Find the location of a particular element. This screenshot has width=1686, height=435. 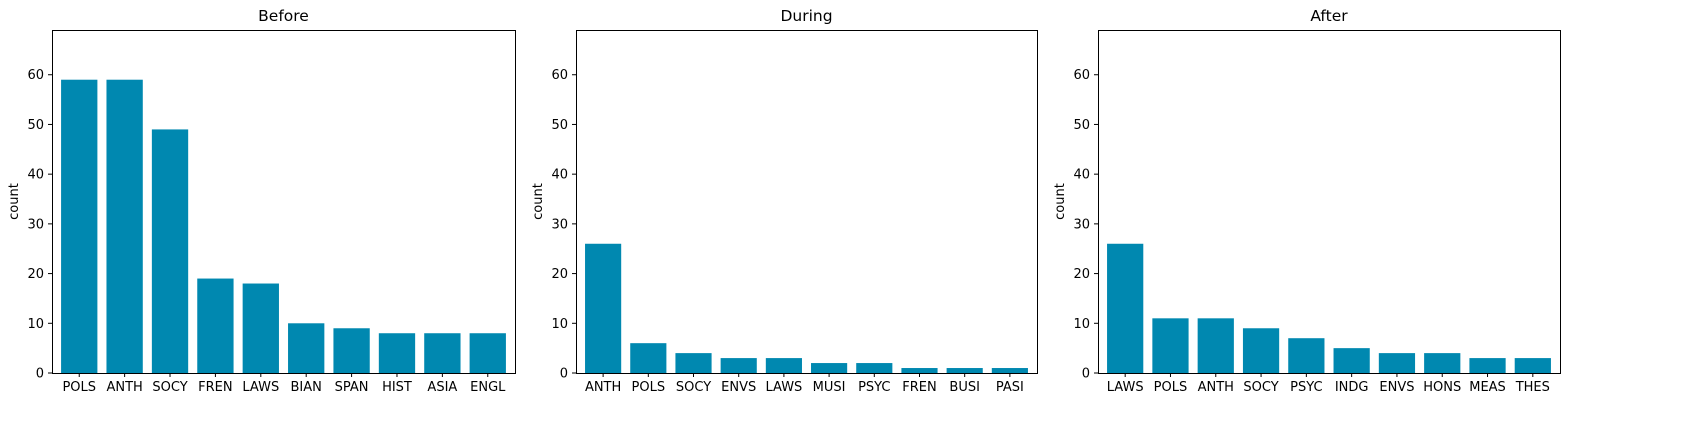

bar-bian is located at coordinates (306, 348).